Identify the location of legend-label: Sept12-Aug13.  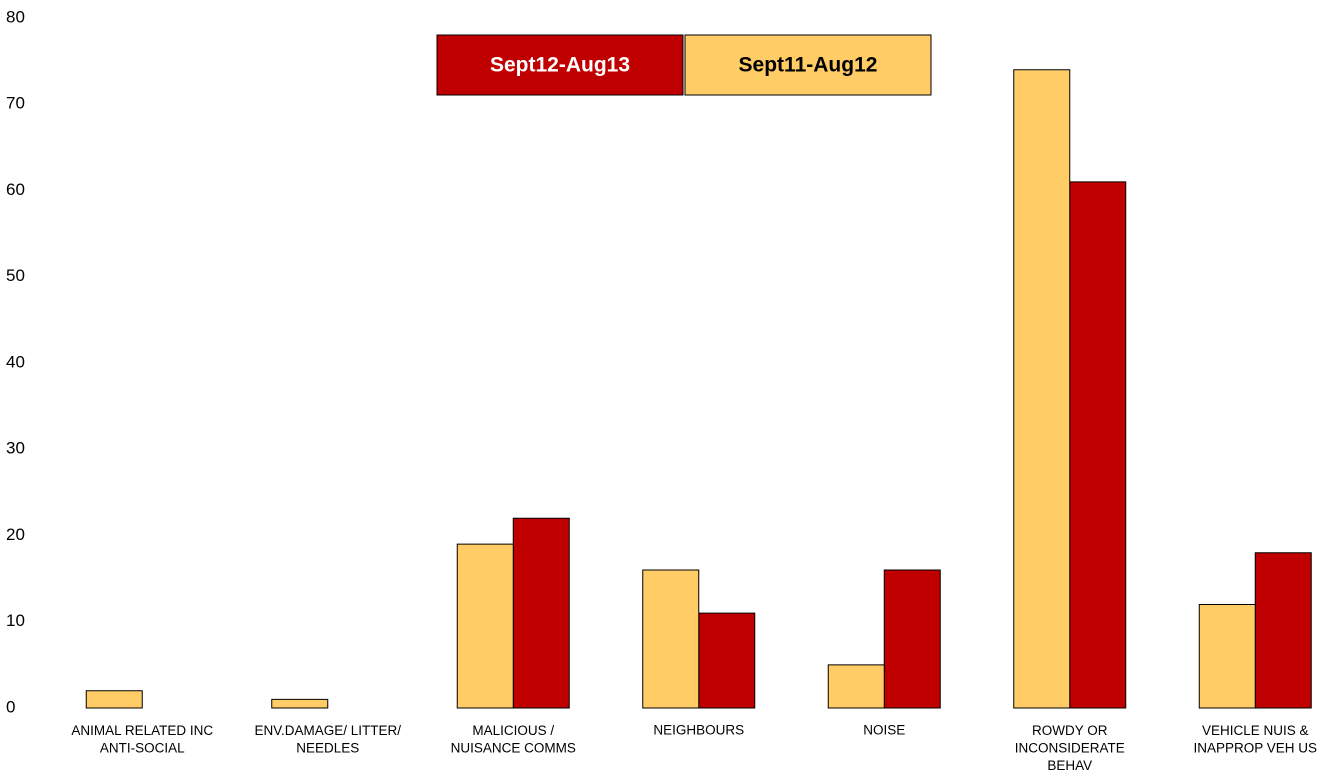
(560, 65).